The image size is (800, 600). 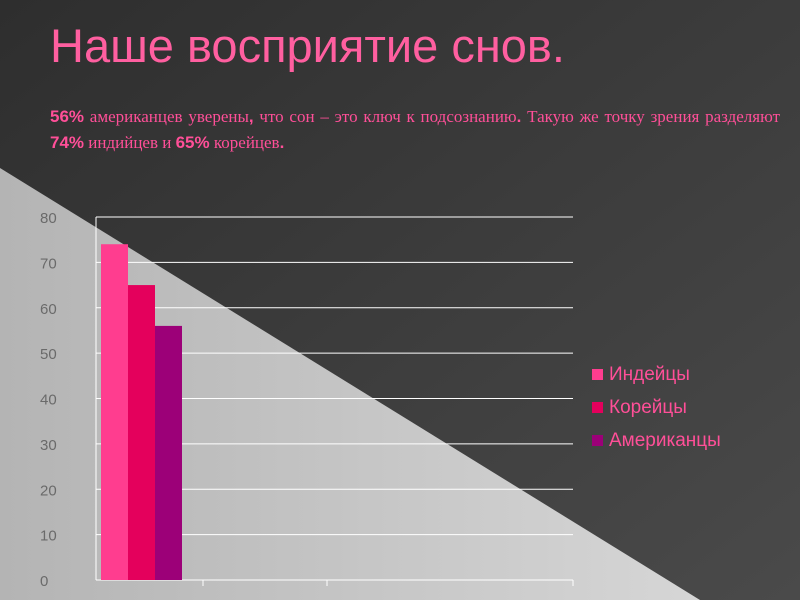 I want to click on y-tick-label: 40, so click(x=48, y=400).